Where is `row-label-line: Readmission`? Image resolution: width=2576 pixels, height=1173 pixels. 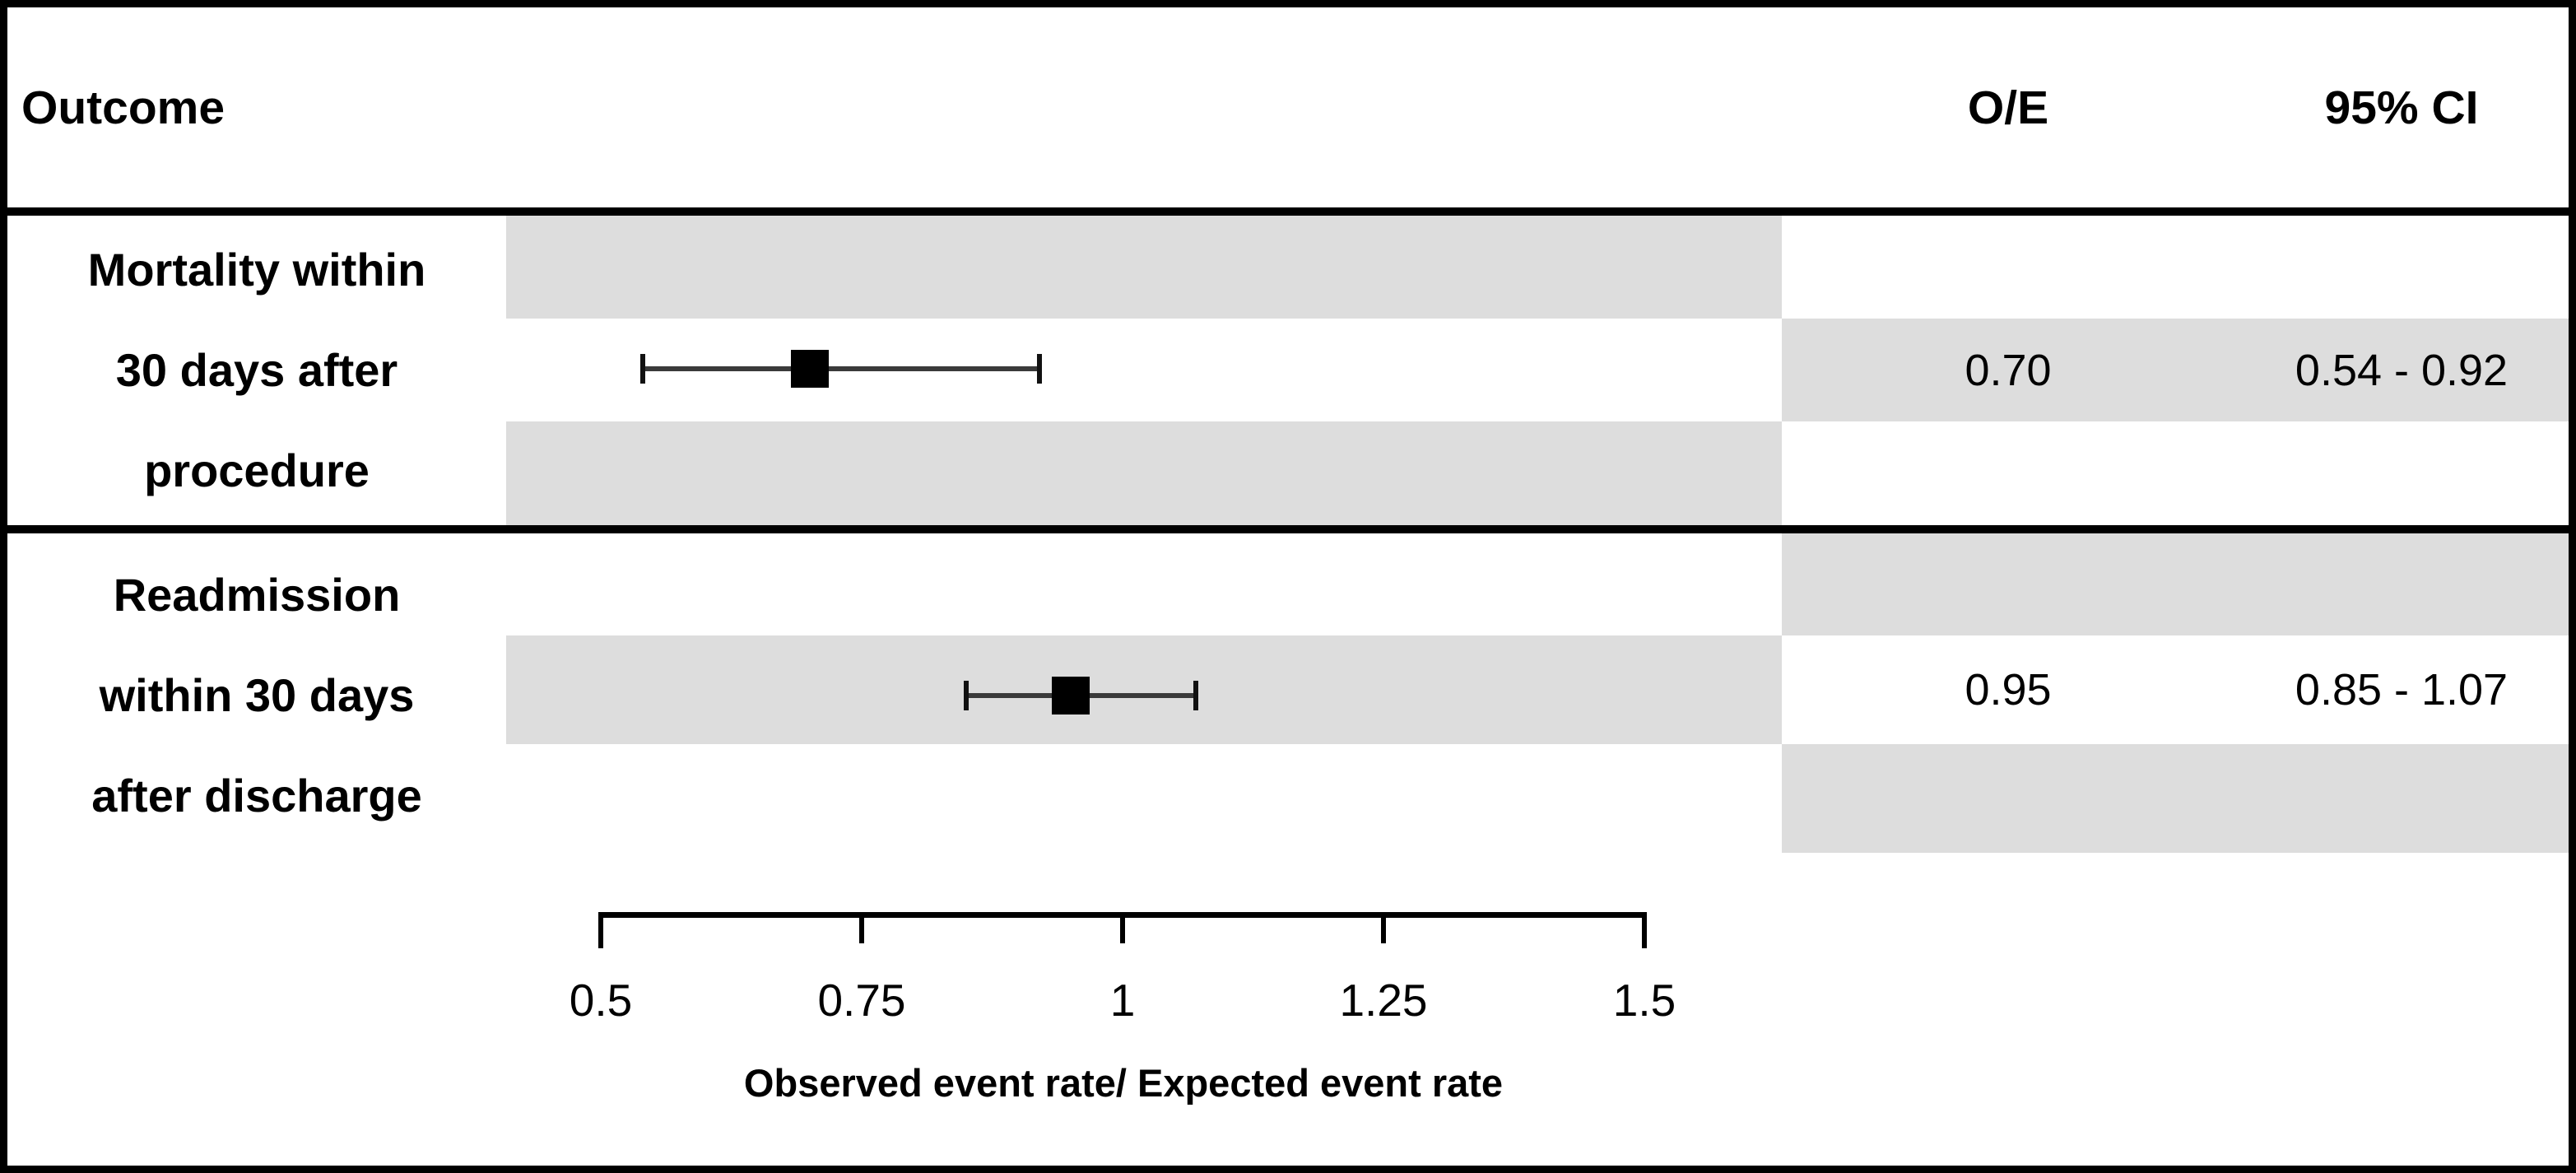 row-label-line: Readmission is located at coordinates (257, 595).